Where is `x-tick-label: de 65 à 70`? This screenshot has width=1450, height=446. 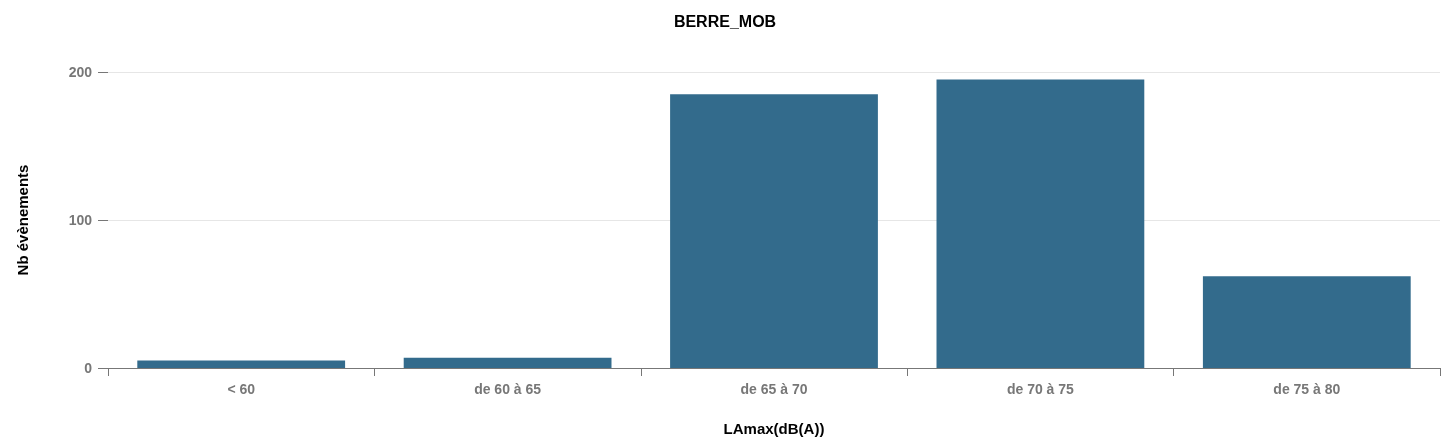
x-tick-label: de 65 à 70 is located at coordinates (774, 389).